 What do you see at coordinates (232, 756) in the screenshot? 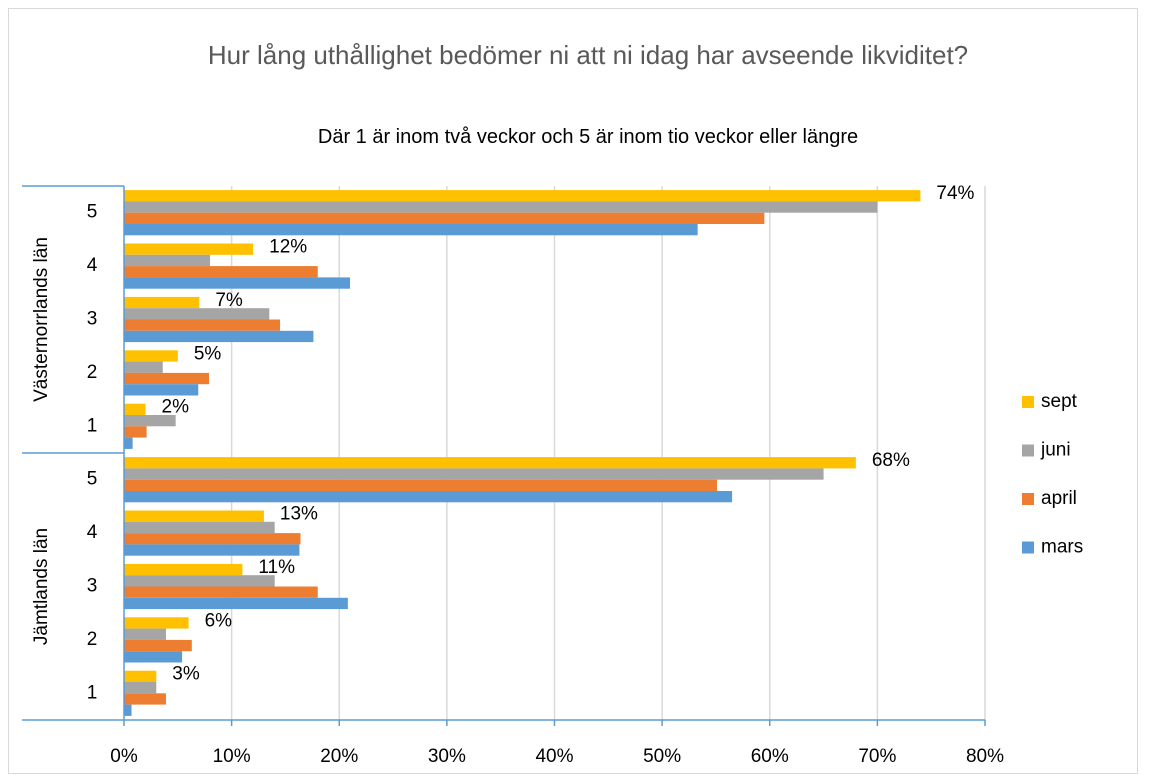
I see `x-tick-label: 10%` at bounding box center [232, 756].